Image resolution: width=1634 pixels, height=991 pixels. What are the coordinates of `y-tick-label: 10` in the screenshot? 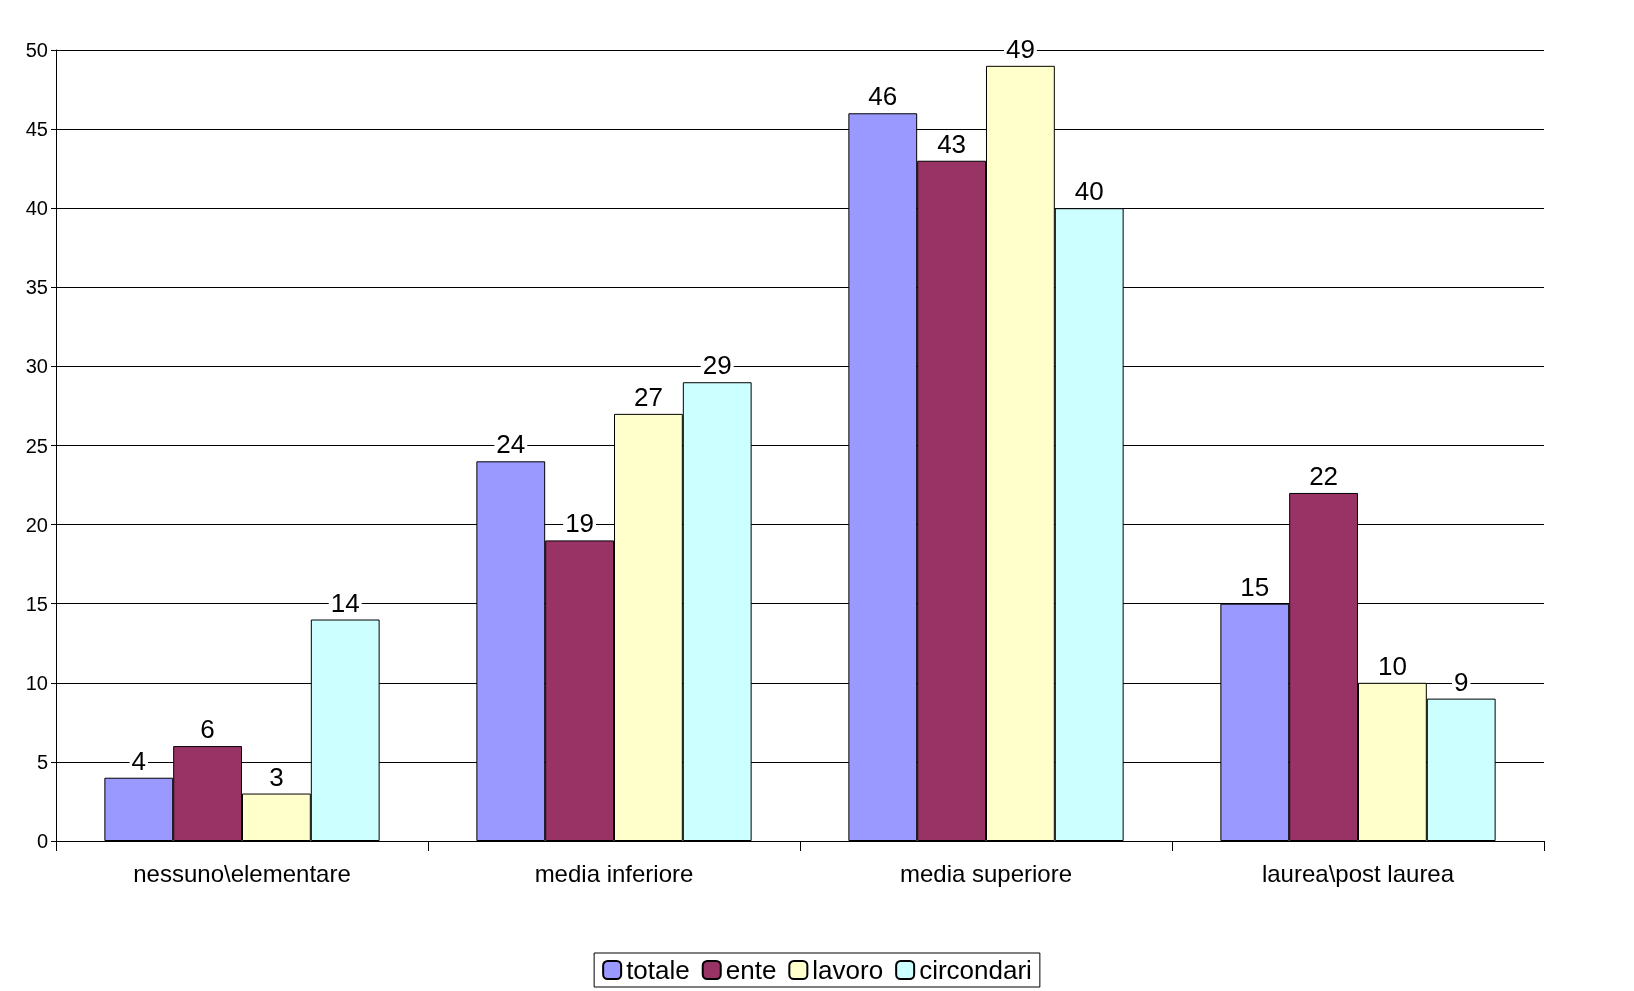 It's located at (36, 682).